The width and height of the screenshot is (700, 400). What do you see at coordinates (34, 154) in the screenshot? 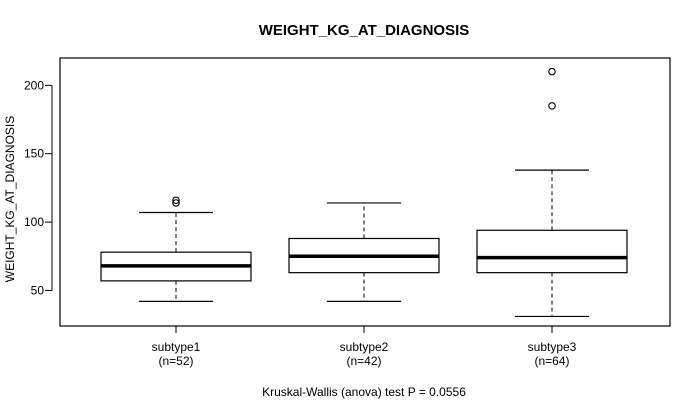
I see `y-tick-label: 150` at bounding box center [34, 154].